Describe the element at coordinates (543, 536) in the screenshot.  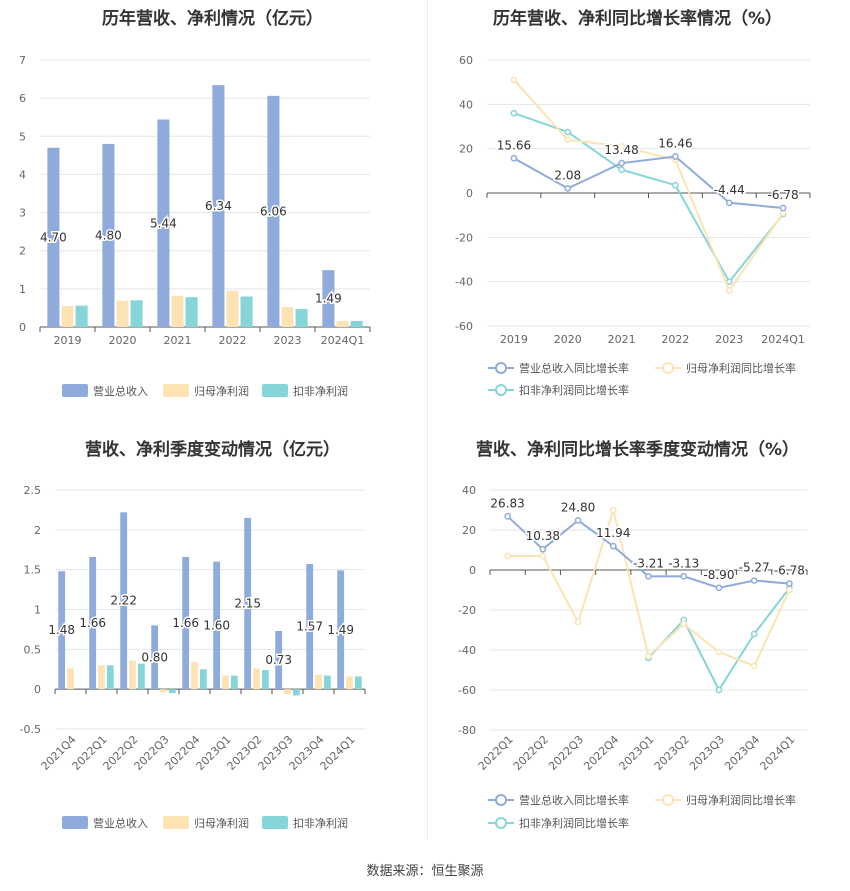
I see `data-label: 10.38` at that location.